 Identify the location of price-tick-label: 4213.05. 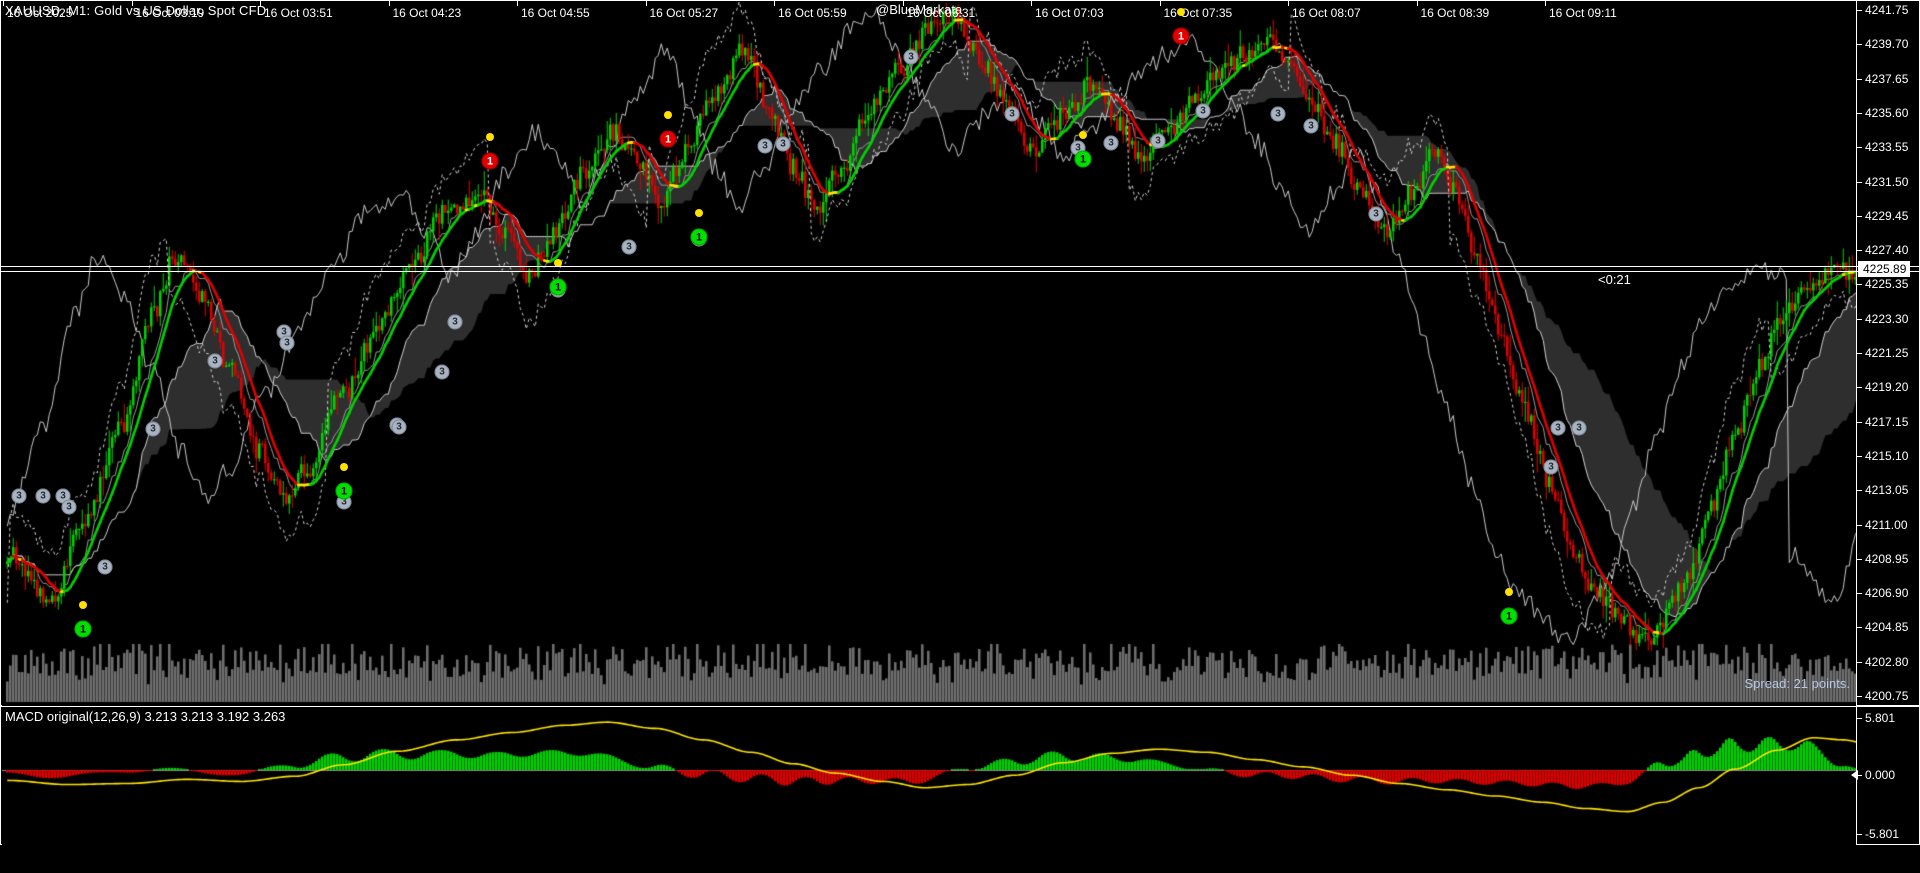
(1882, 490).